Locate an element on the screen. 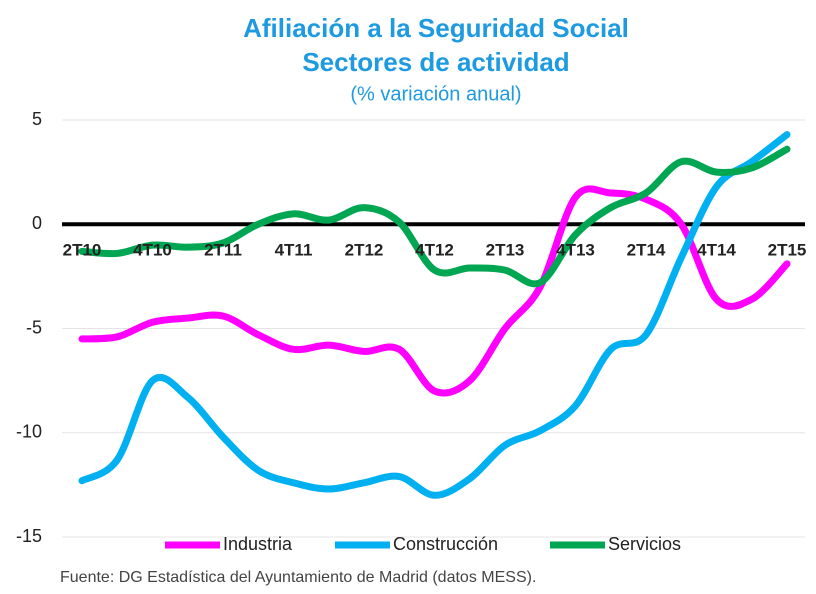 The height and width of the screenshot is (594, 816). x-tick-label: 2T15 is located at coordinates (787, 250).